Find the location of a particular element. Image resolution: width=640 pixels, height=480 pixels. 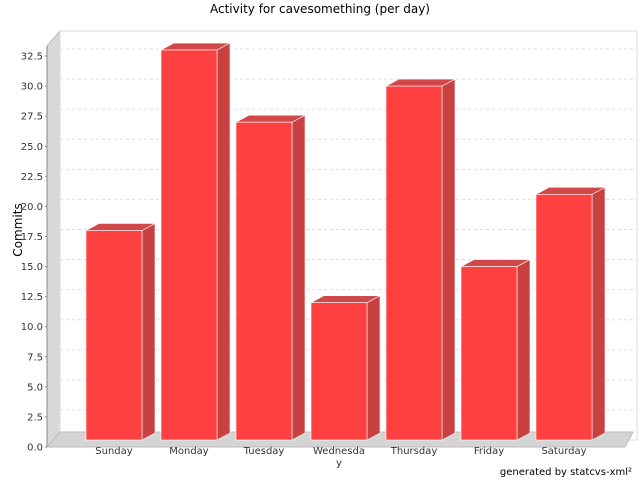

x-tick-label-line: Sunday is located at coordinates (113, 451).